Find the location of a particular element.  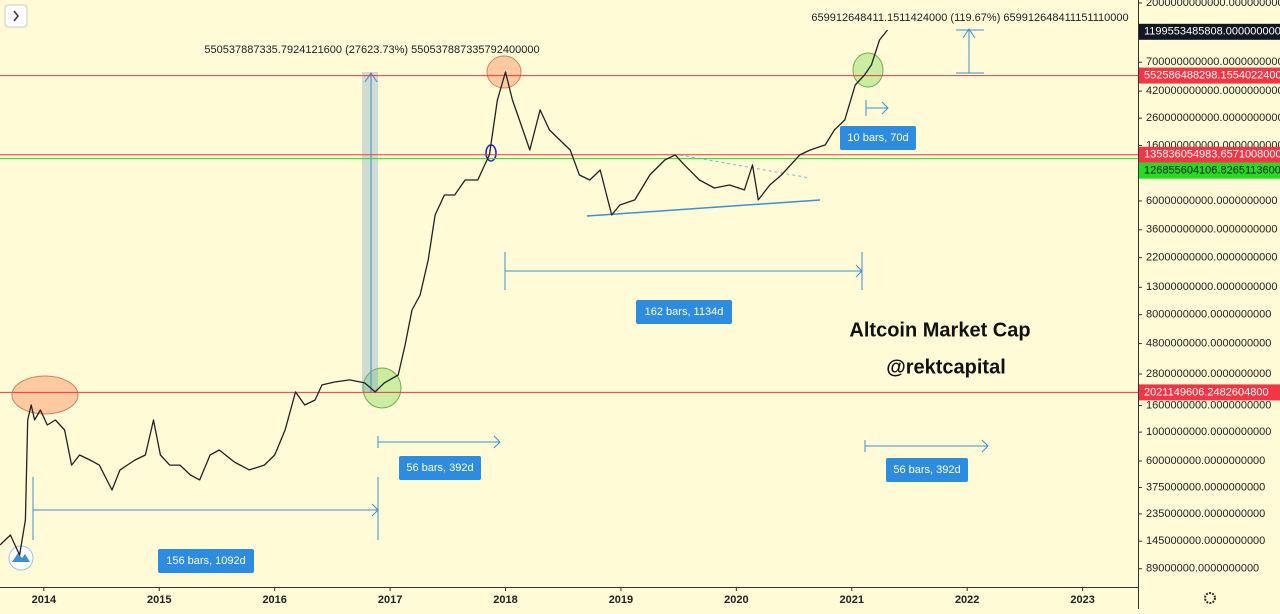

y-tick-label: 89000000.0000000000 is located at coordinates (1202, 569).